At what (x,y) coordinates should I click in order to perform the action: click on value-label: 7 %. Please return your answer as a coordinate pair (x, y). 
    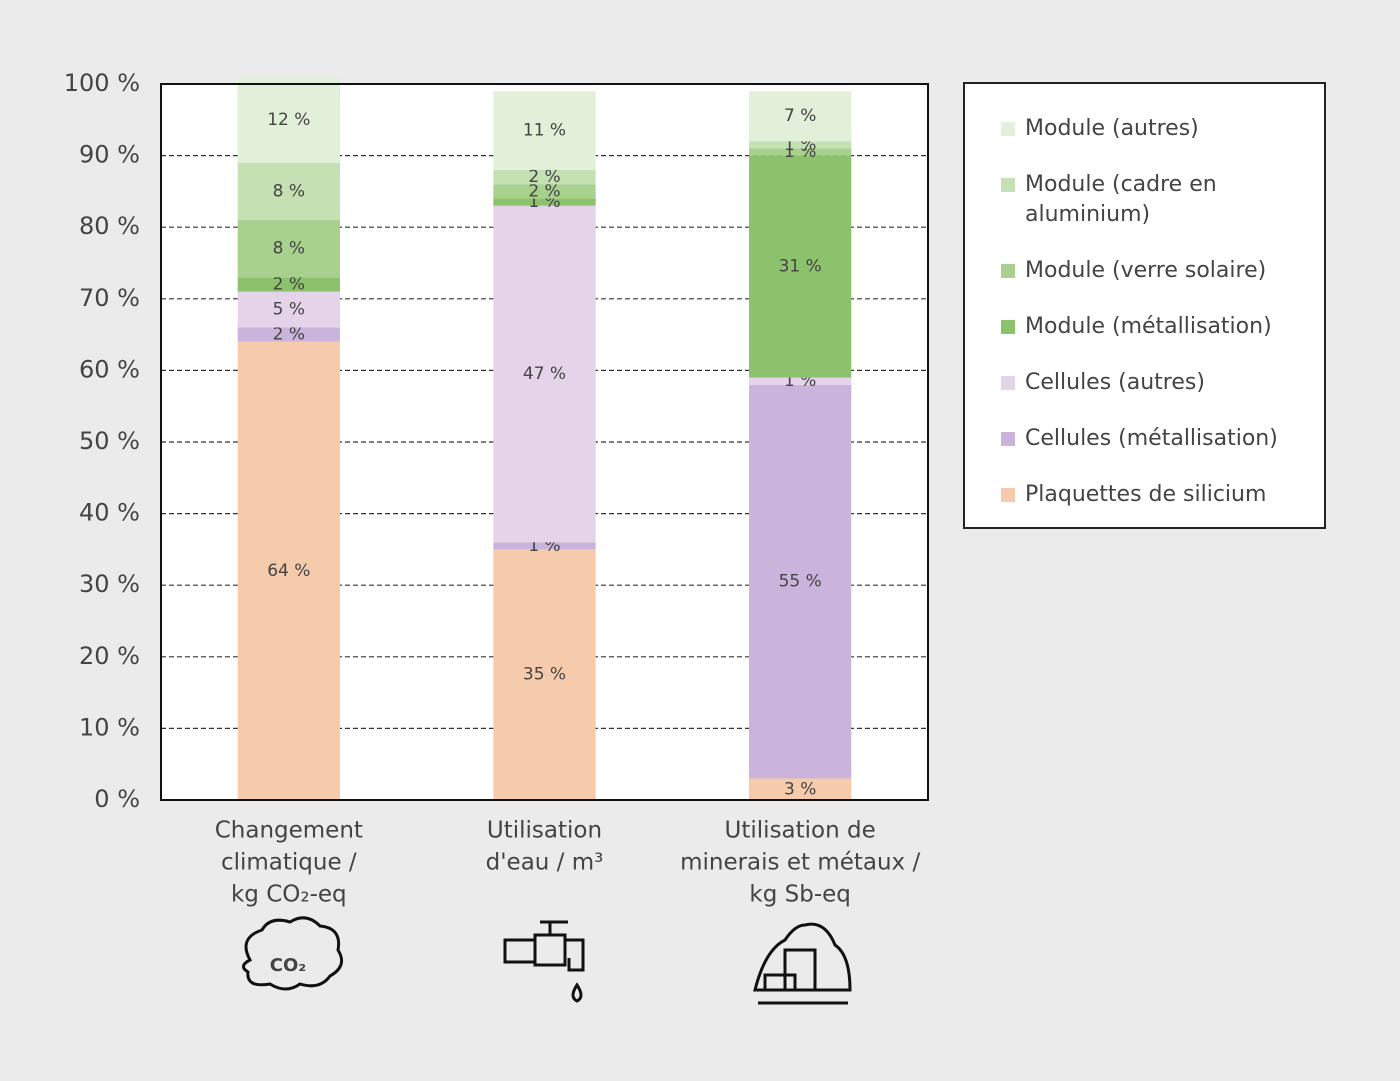
    Looking at the image, I should click on (800, 116).